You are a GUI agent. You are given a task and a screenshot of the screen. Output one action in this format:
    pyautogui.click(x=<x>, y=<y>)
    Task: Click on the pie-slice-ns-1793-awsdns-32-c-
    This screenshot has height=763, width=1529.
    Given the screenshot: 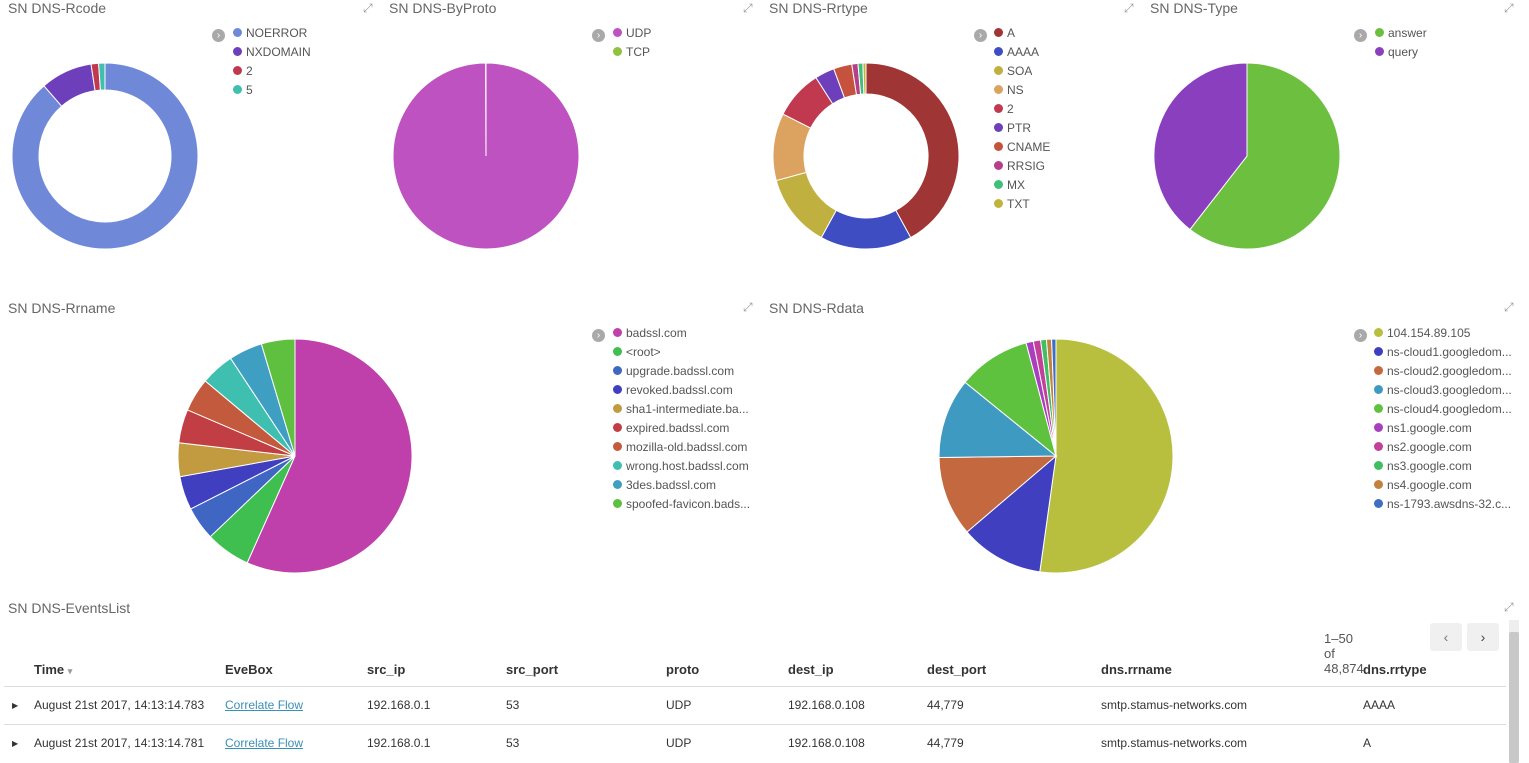 What is the action you would take?
    pyautogui.click(x=1054, y=397)
    